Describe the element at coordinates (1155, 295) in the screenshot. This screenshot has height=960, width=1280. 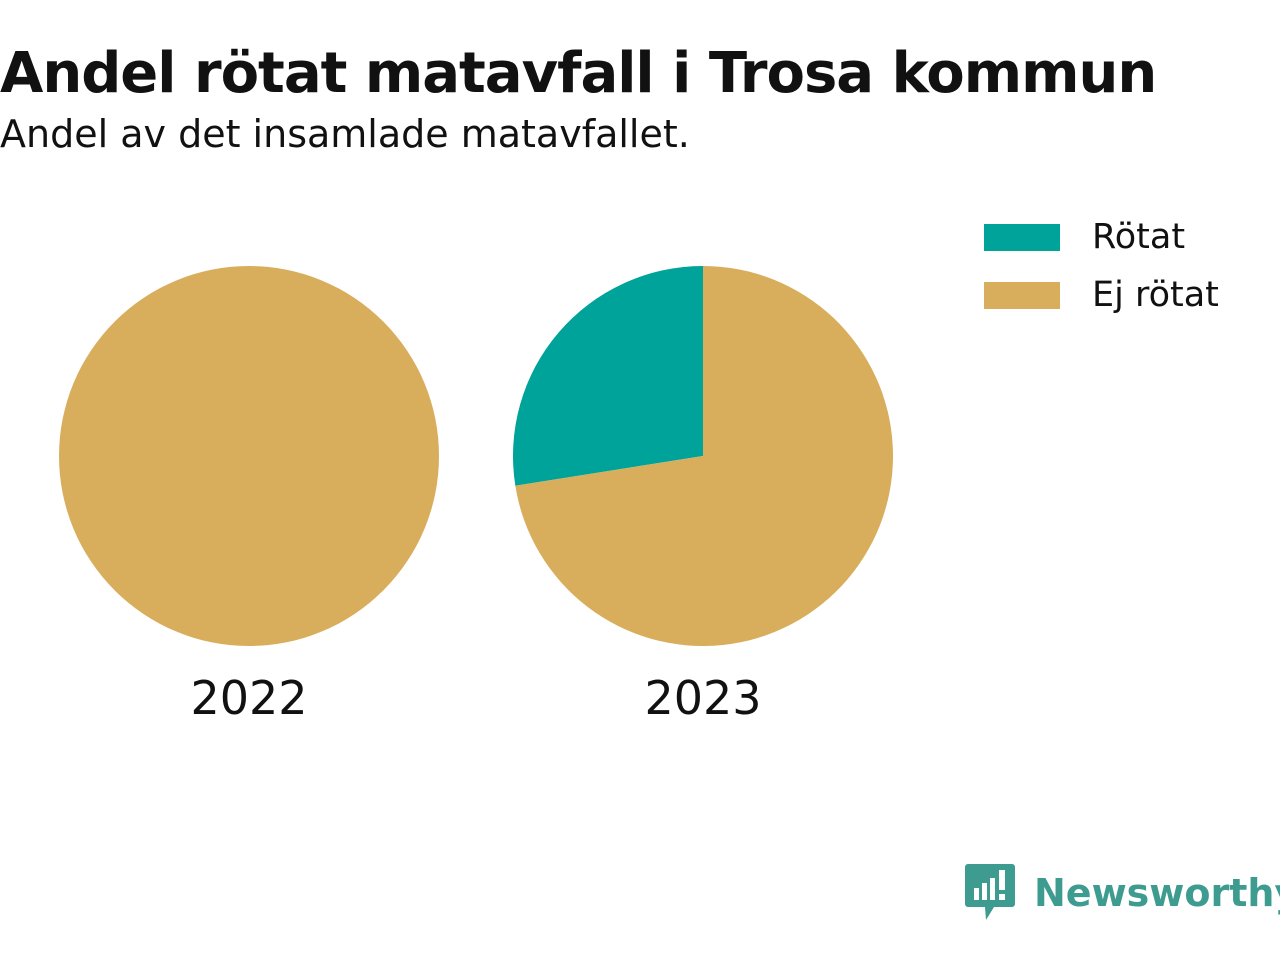
I see `legend-label-ej-rotat: Ej rötat` at that location.